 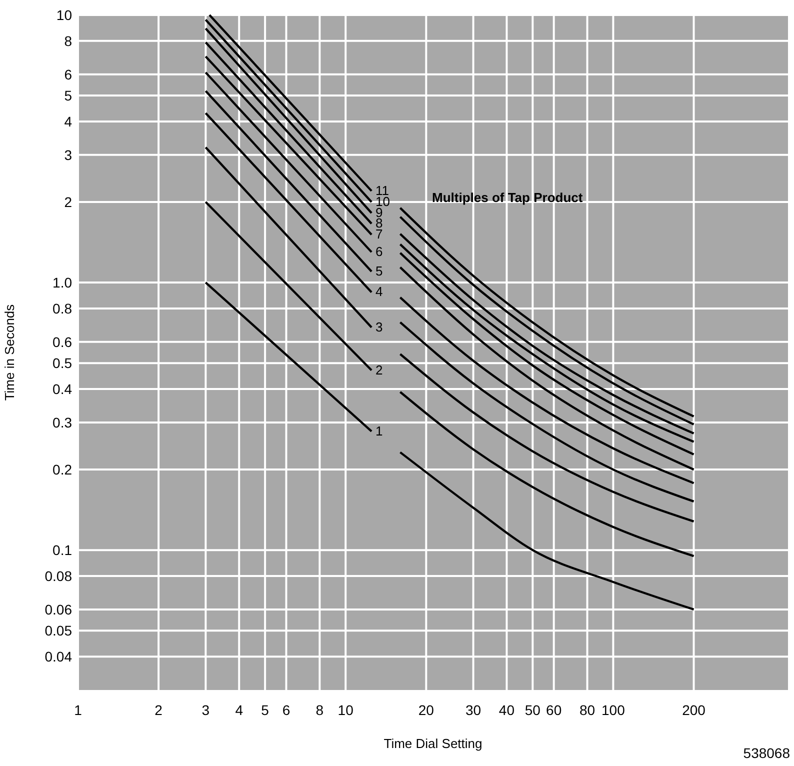 I want to click on y-axis-title: Time in Seconds, so click(x=9, y=352).